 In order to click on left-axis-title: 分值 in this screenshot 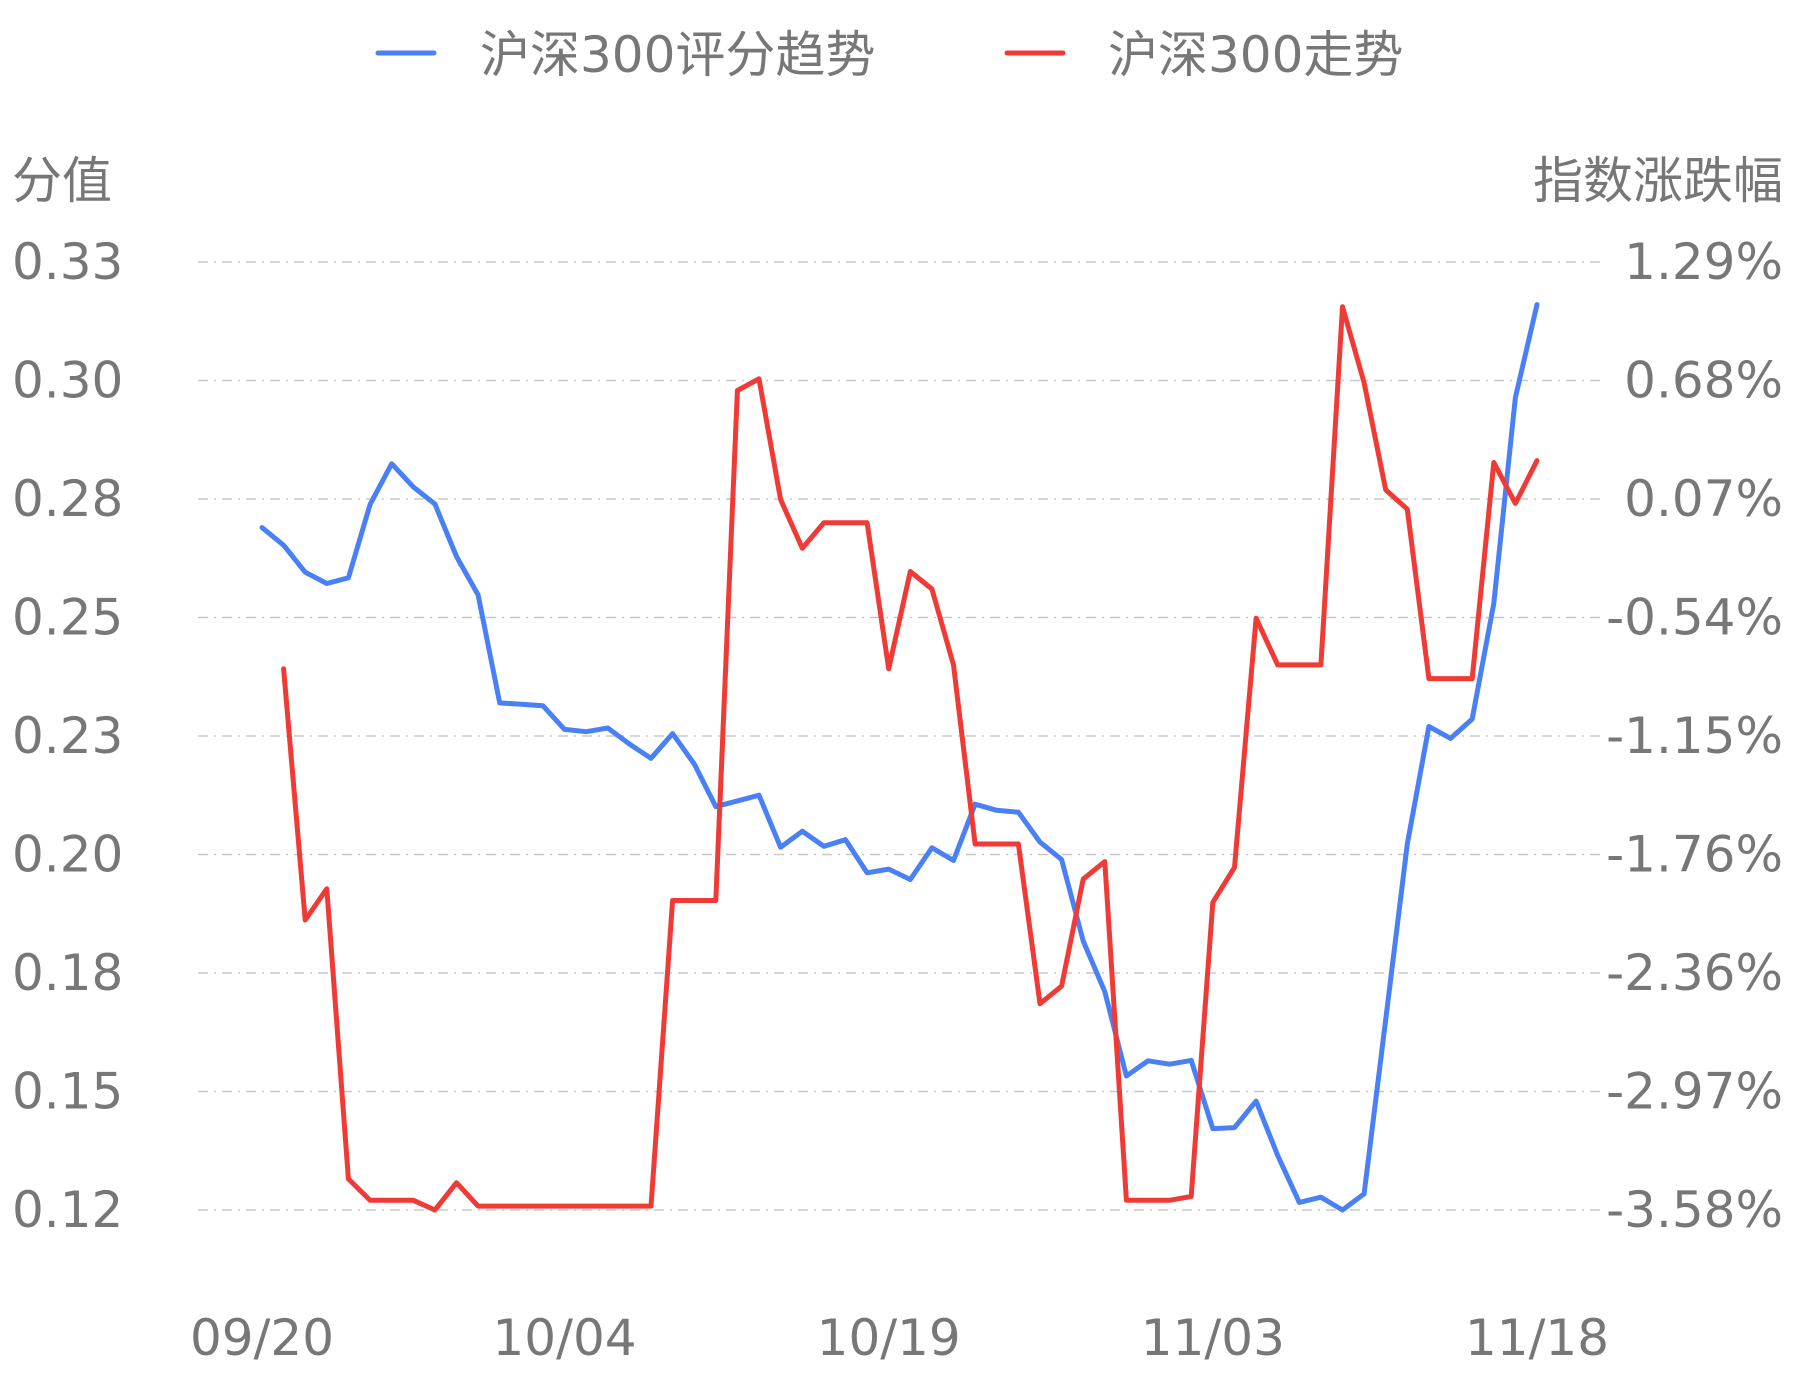, I will do `click(62, 181)`.